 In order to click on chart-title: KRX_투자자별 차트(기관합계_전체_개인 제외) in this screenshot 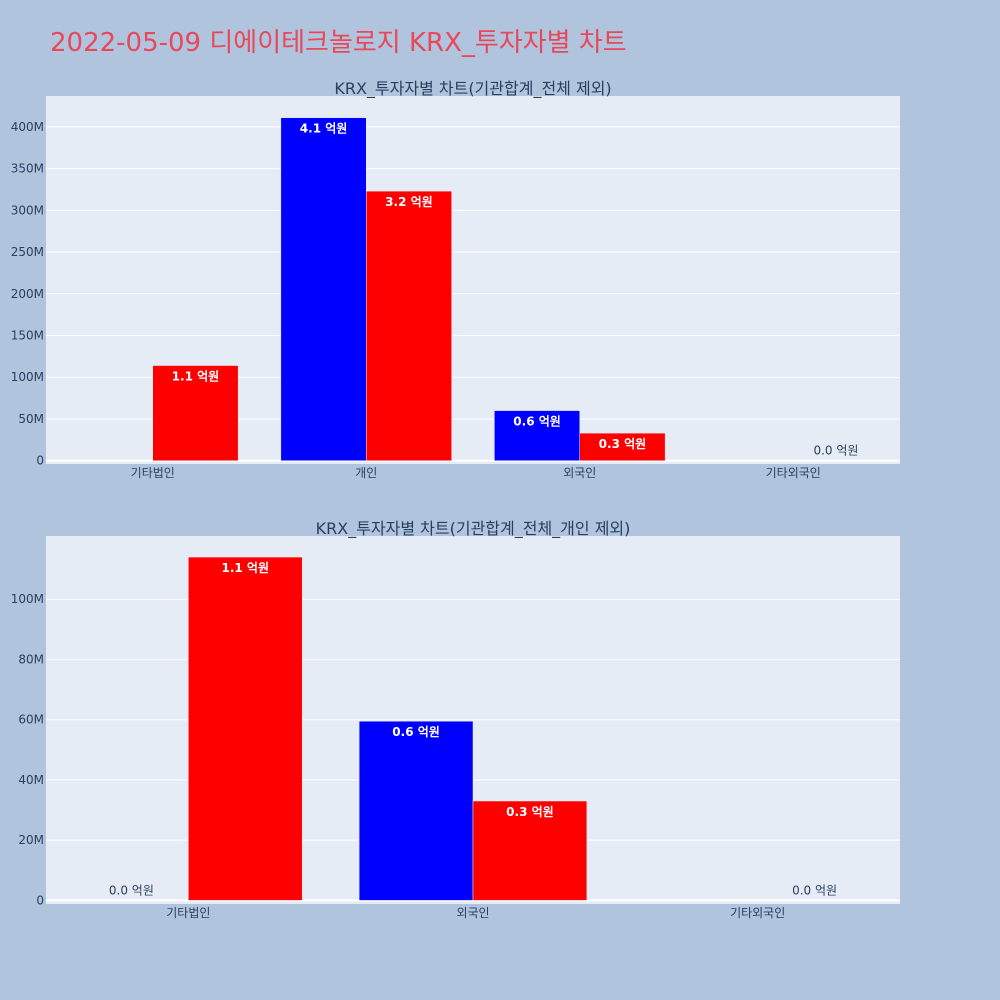, I will do `click(473, 529)`.